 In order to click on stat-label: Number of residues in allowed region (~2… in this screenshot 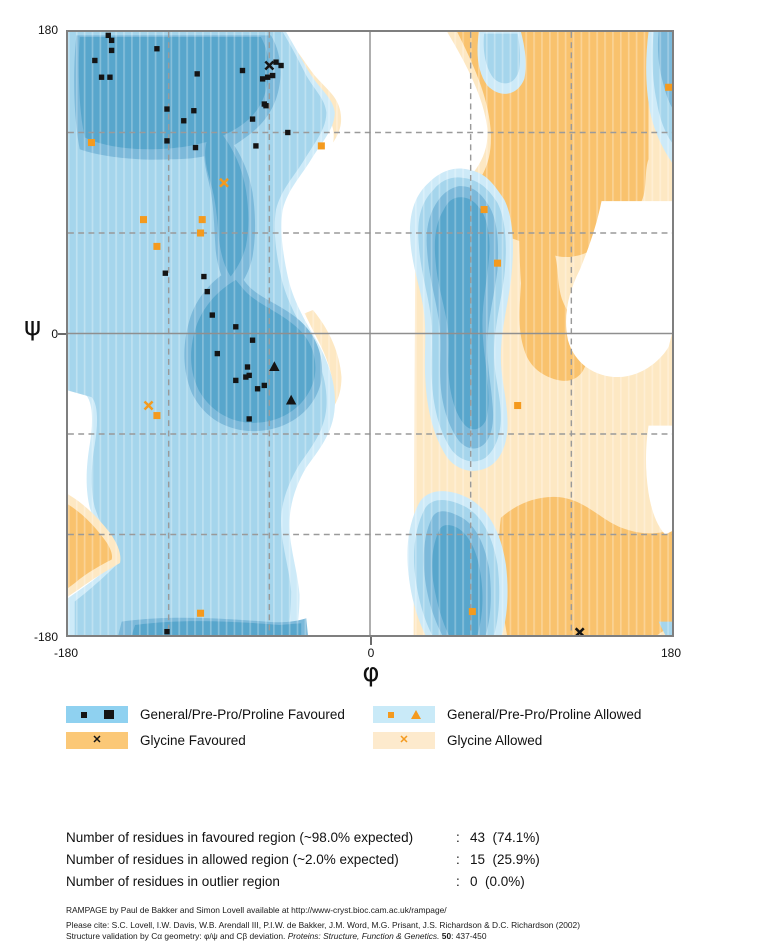, I will do `click(232, 859)`.